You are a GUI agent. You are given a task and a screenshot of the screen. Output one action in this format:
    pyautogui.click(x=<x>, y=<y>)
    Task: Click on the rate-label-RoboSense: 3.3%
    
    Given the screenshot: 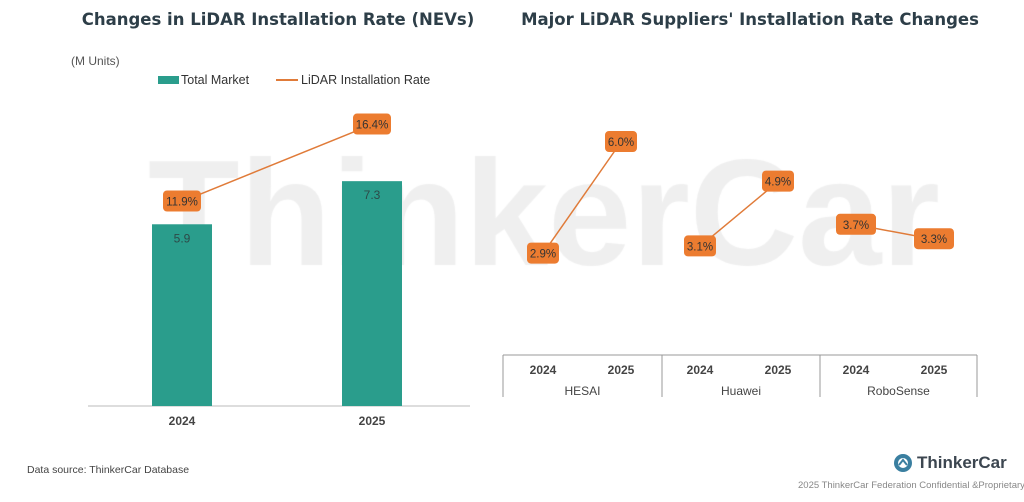 What is the action you would take?
    pyautogui.click(x=934, y=240)
    